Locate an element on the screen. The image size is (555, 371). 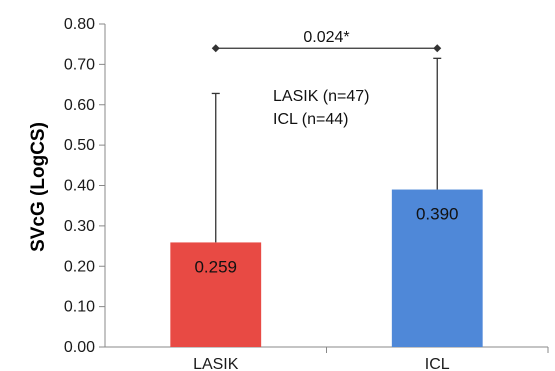
x-tick-labels: LASIK ICL is located at coordinates (321, 363).